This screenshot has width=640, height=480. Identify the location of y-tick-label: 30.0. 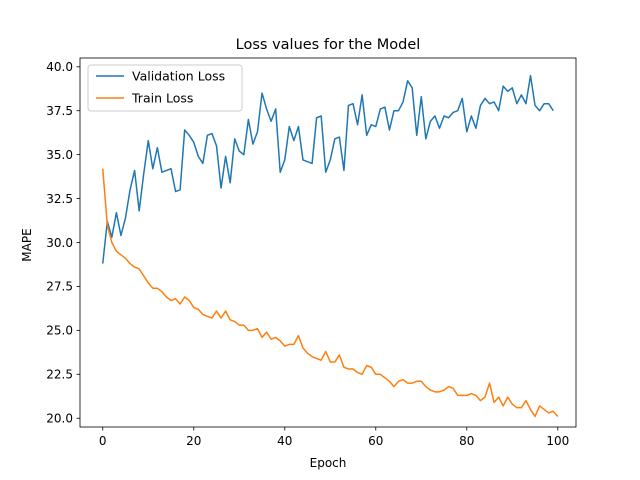
(59, 243).